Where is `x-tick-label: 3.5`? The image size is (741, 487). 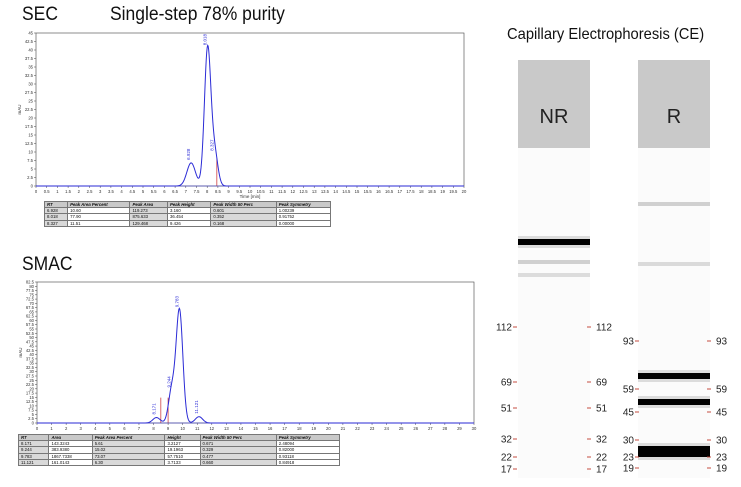 x-tick-label: 3.5 is located at coordinates (111, 191).